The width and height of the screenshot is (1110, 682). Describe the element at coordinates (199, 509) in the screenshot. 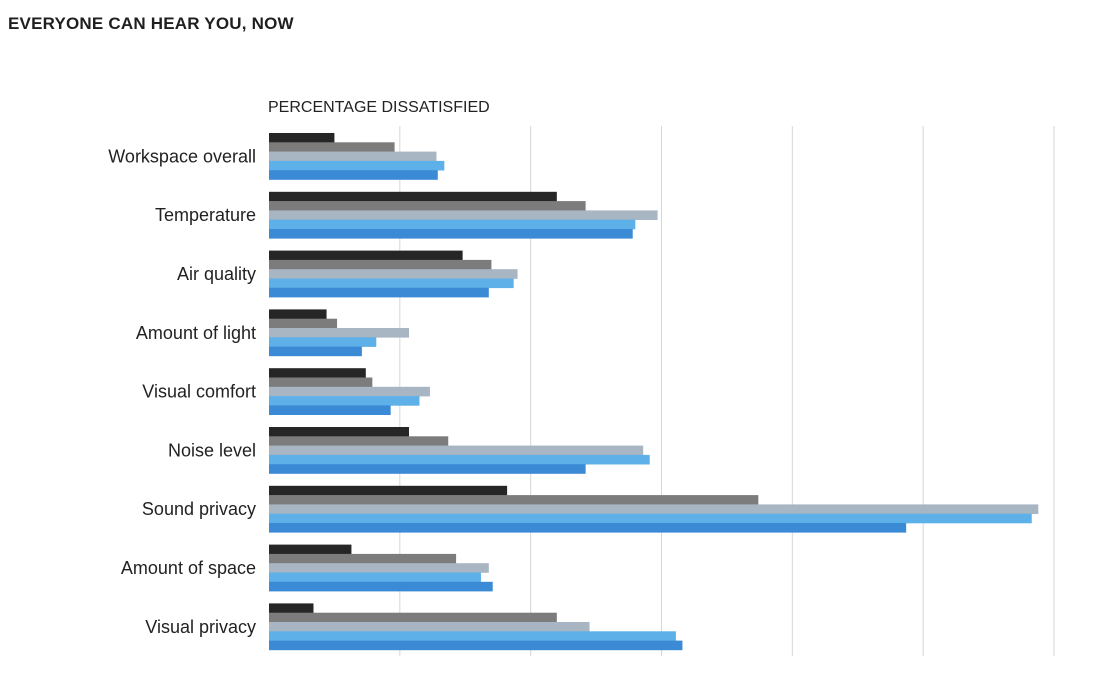

I see `category-label: Sound privacy` at that location.